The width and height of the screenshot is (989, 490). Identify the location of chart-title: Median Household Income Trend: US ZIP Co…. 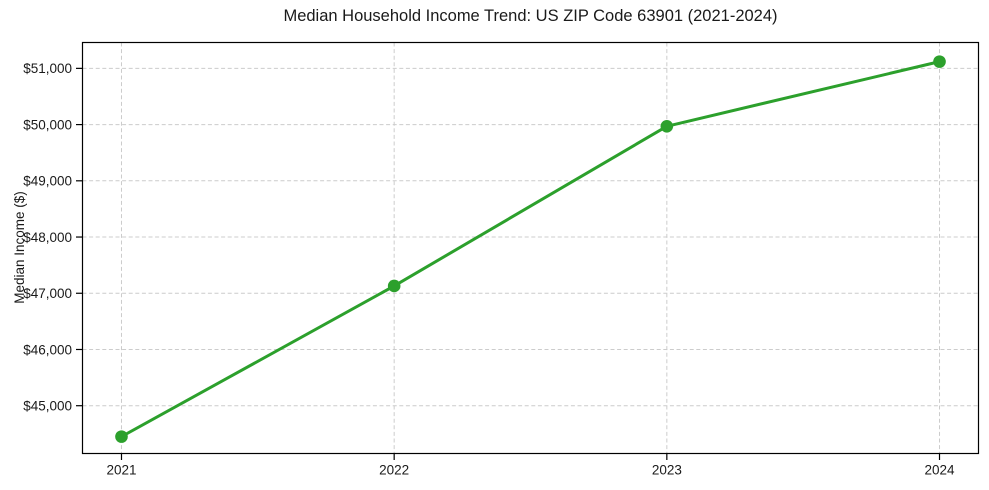
(530, 16).